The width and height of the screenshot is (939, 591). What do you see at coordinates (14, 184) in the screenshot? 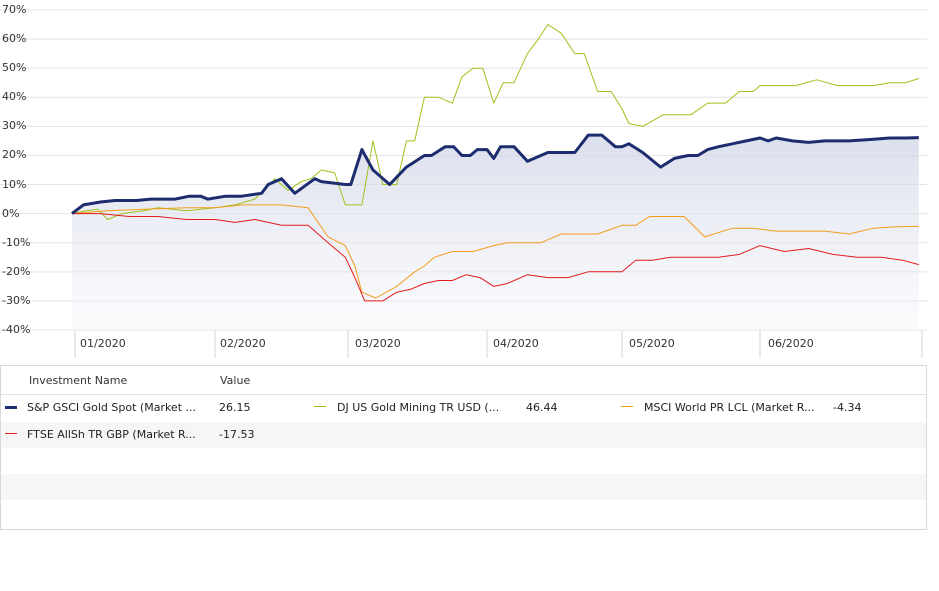
I see `y-tick-label: 10%` at bounding box center [14, 184].